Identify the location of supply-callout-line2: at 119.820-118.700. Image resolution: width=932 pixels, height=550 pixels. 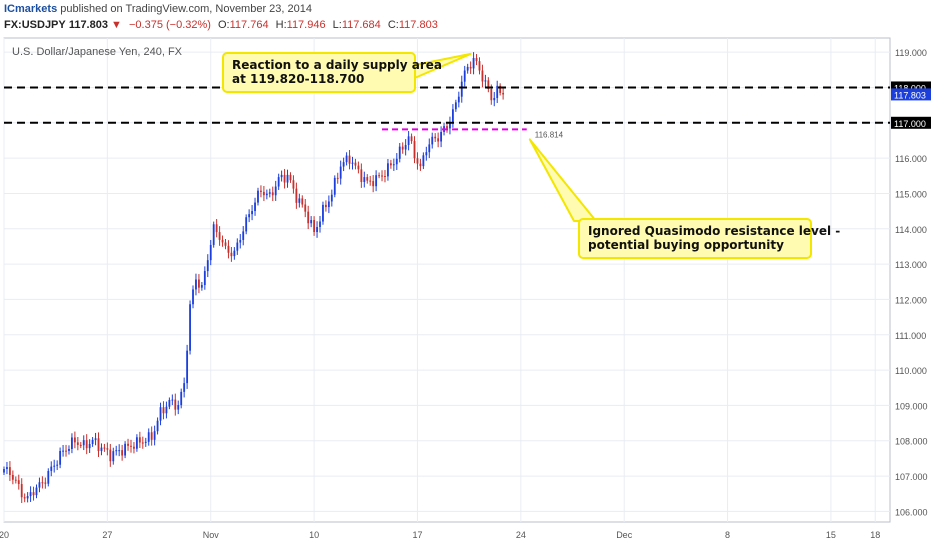
(298, 79).